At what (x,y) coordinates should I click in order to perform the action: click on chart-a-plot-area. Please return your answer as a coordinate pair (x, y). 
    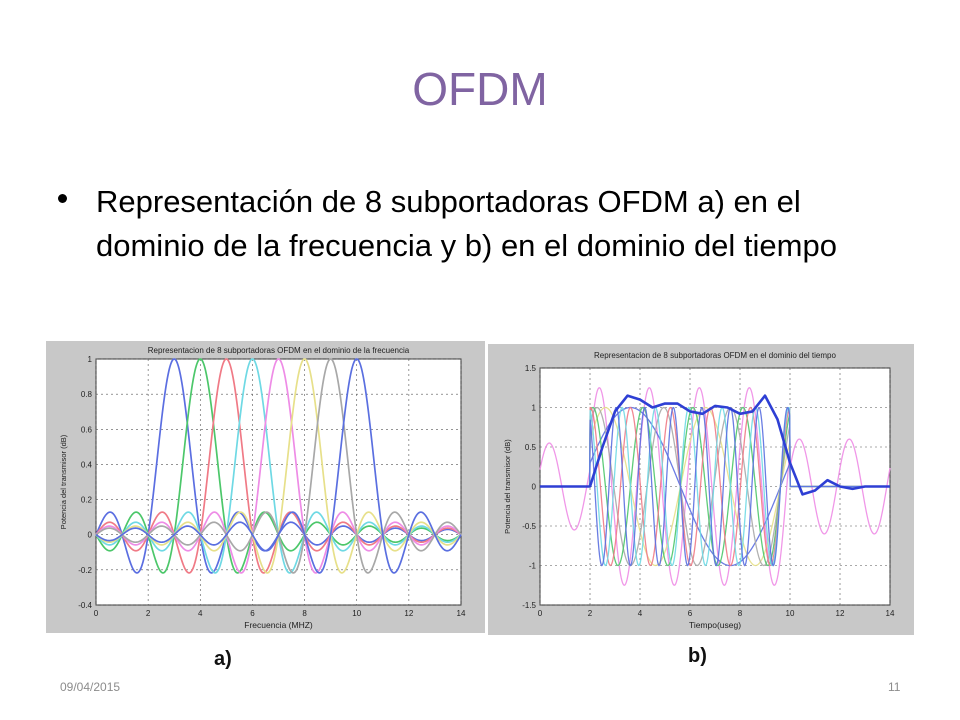
    Looking at the image, I should click on (278, 482).